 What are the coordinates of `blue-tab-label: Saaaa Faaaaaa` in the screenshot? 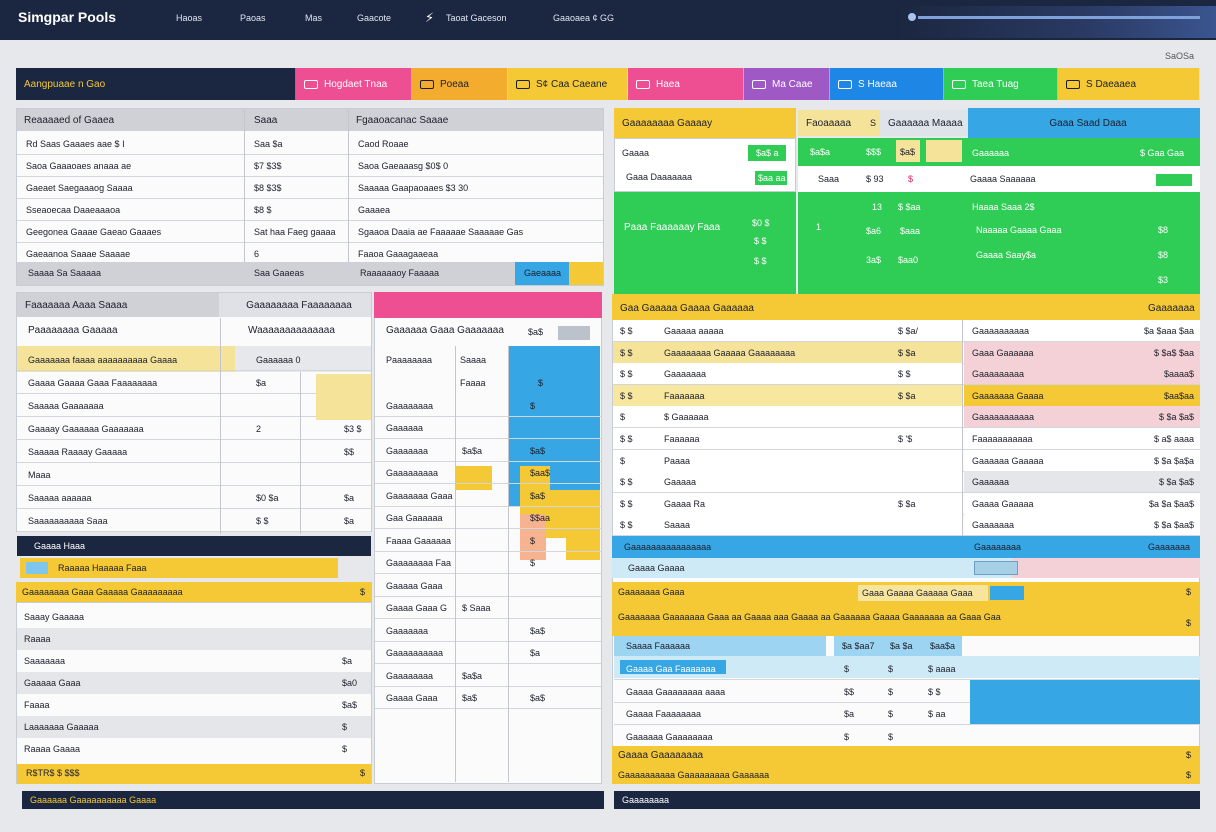 It's located at (658, 646).